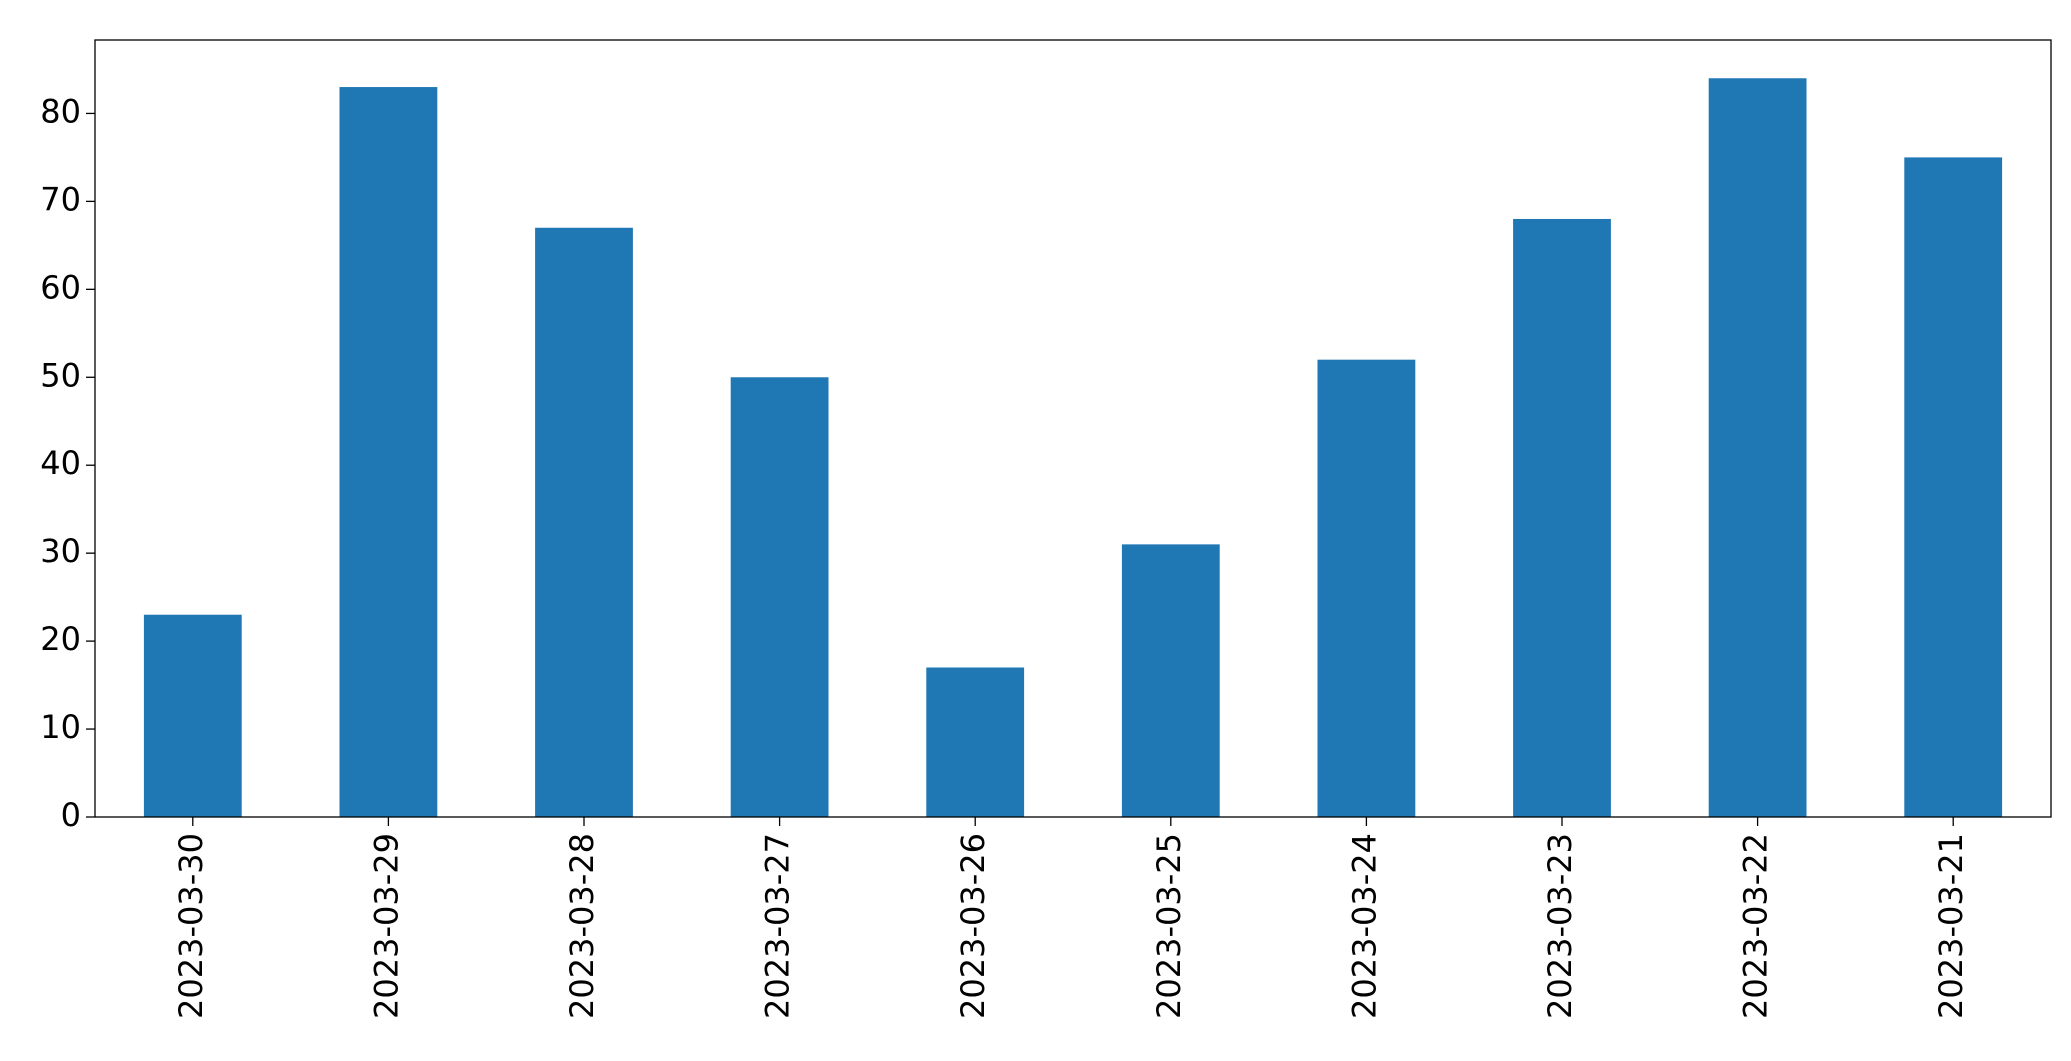 Image resolution: width=2071 pixels, height=1061 pixels. I want to click on x-tick-label: 2023-03-24, so click(1364, 926).